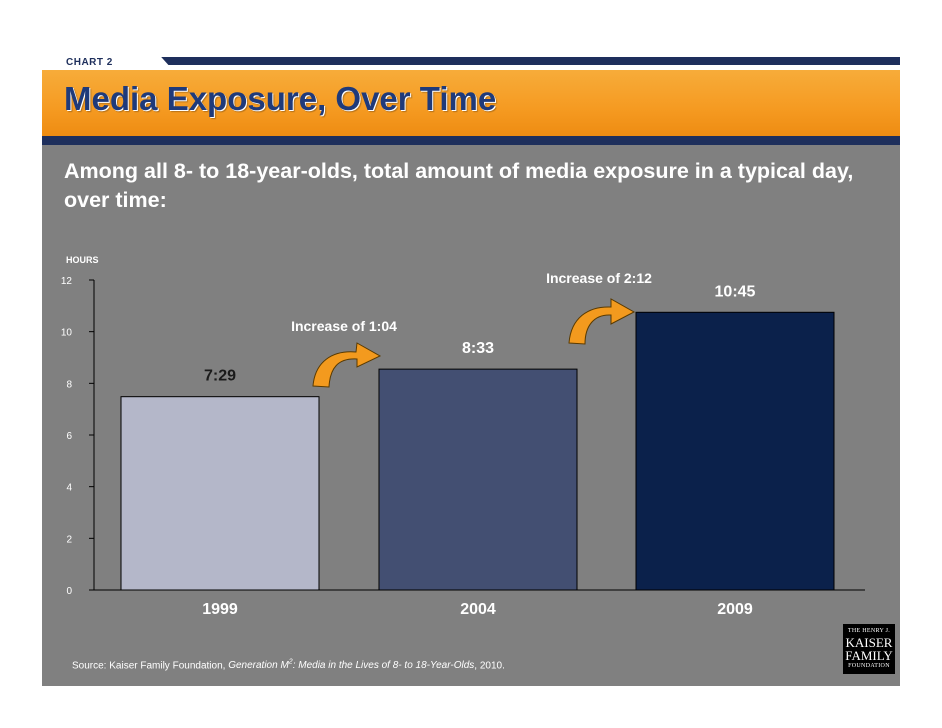 The image size is (942, 728). What do you see at coordinates (735, 451) in the screenshot?
I see `bar-2009` at bounding box center [735, 451].